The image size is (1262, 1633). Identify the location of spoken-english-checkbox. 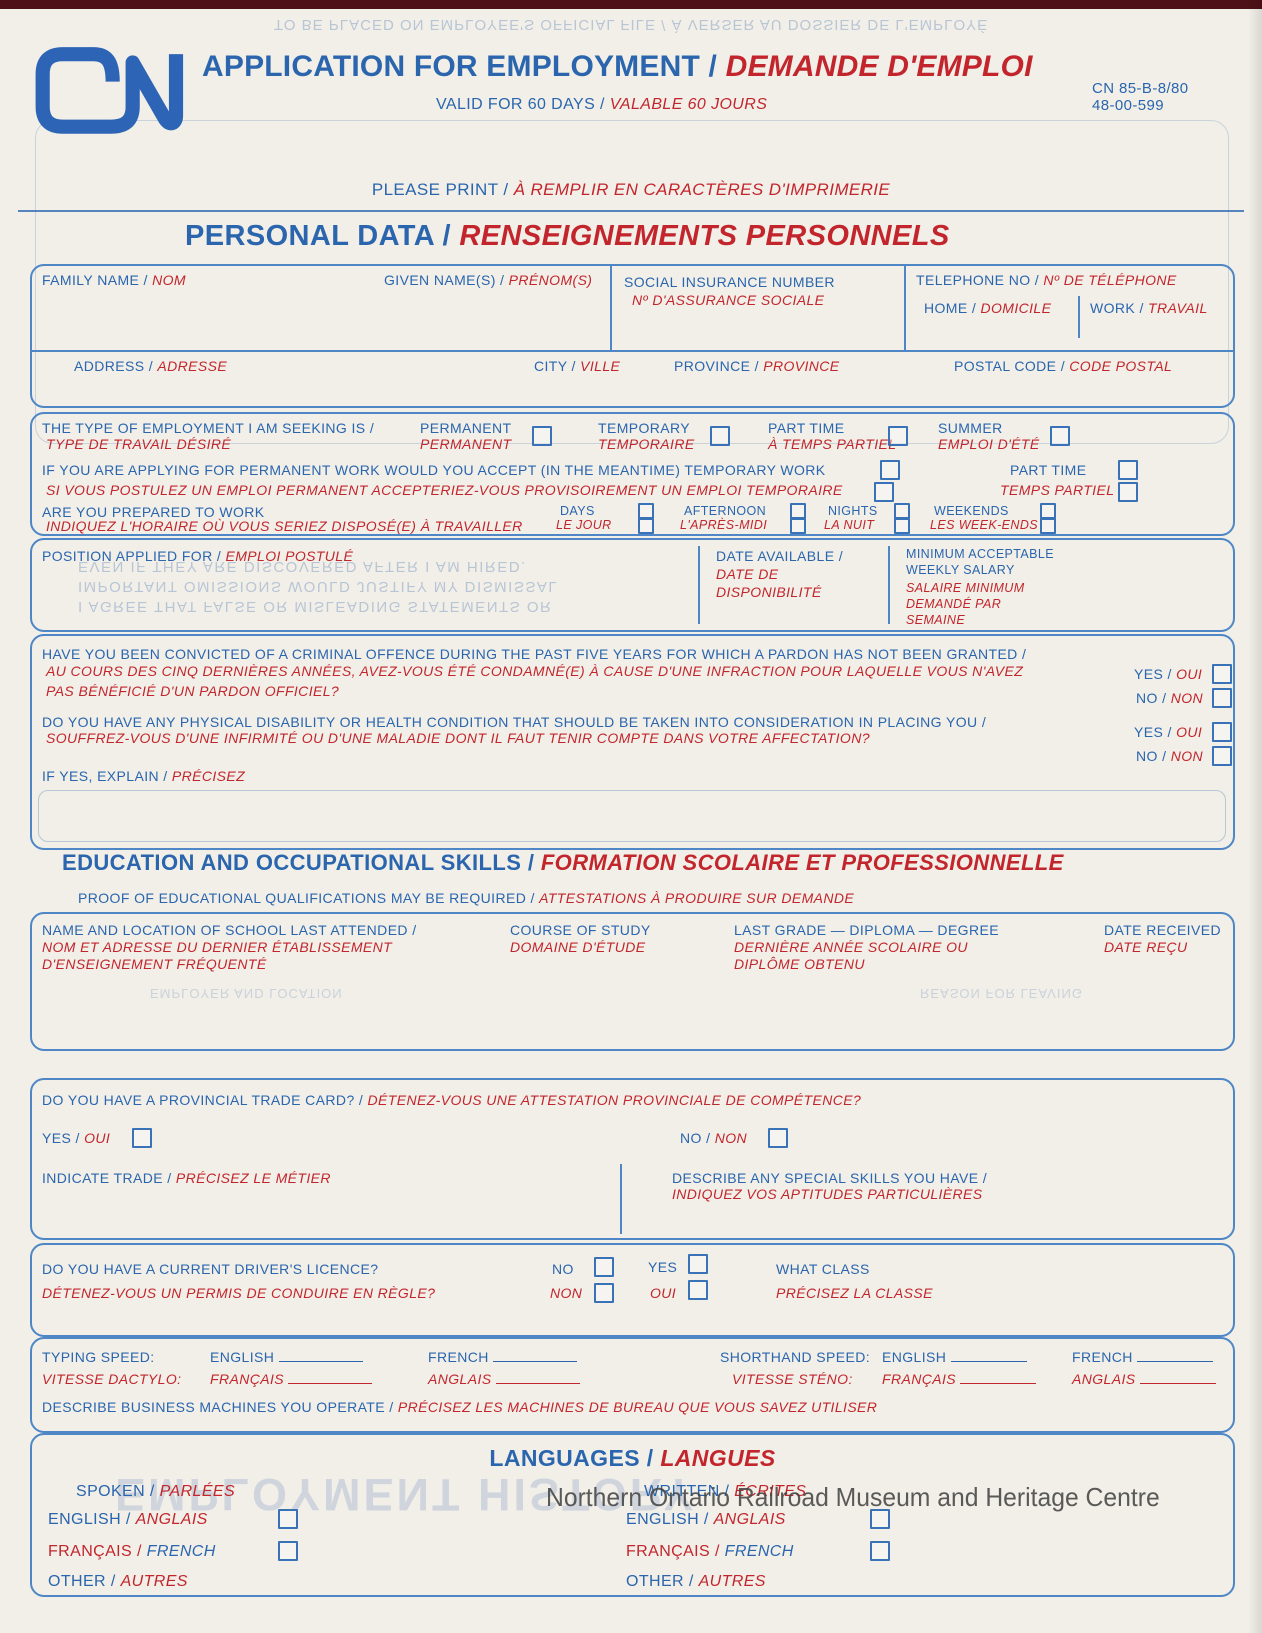
(288, 1519).